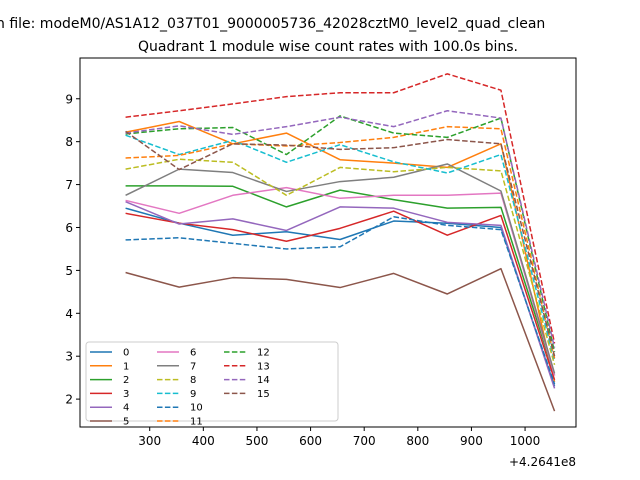 Image resolution: width=640 pixels, height=480 pixels. Describe the element at coordinates (525, 441) in the screenshot. I see `x-tick-label: 1000` at that location.